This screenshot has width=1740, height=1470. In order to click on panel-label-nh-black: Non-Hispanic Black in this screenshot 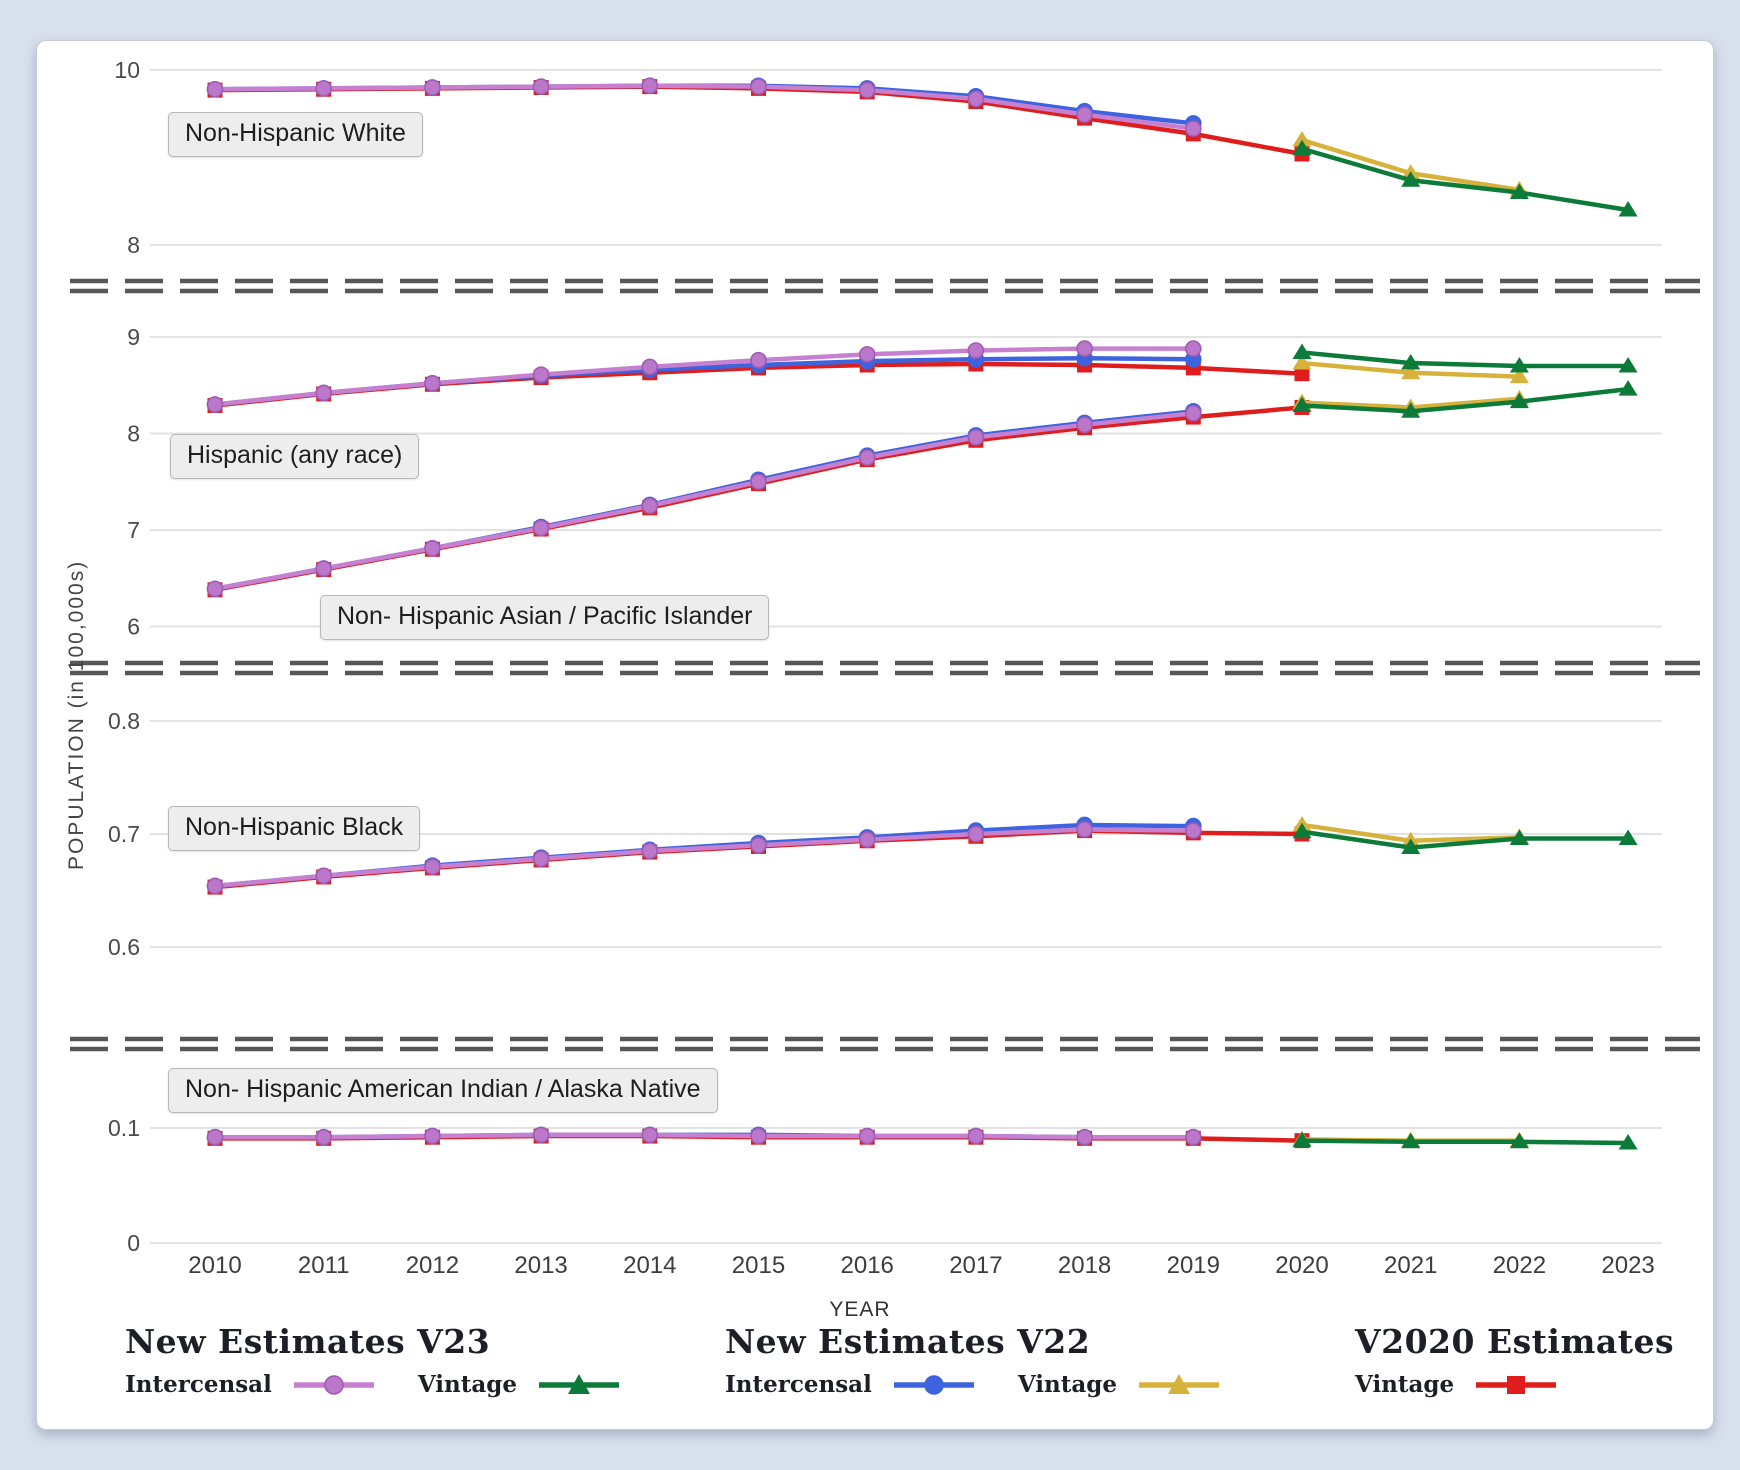, I will do `click(294, 828)`.